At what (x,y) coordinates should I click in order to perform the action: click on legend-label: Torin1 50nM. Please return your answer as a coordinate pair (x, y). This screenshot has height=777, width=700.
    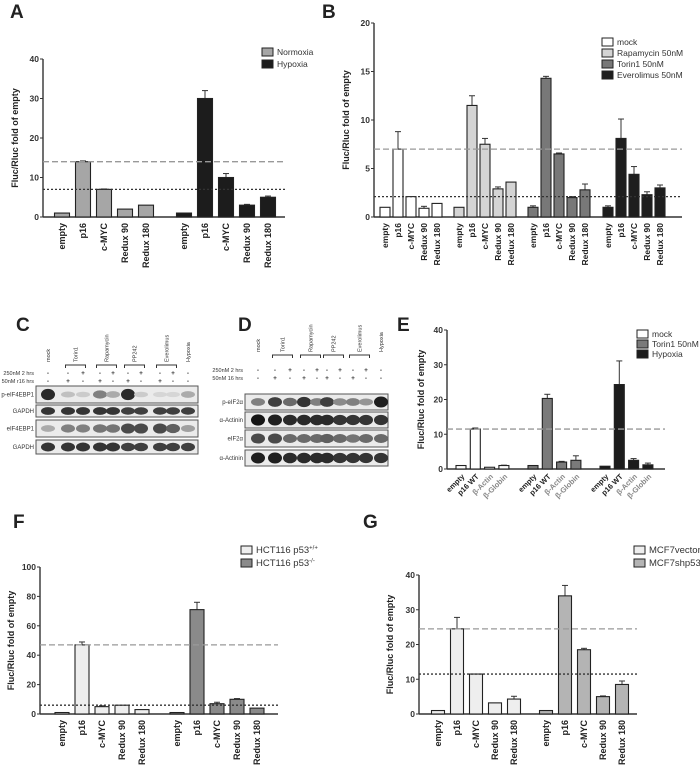
    Looking at the image, I should click on (675, 344).